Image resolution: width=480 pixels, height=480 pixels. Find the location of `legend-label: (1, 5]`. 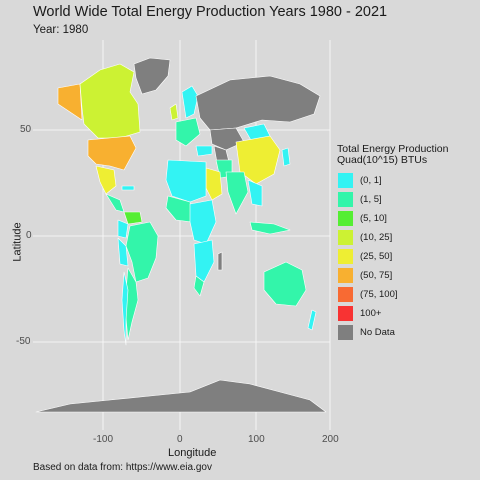

legend-label: (1, 5] is located at coordinates (371, 199).